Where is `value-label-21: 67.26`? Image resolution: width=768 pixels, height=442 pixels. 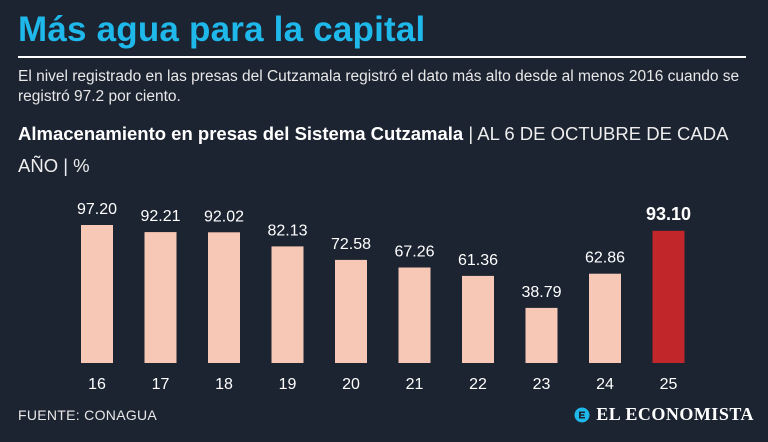
value-label-21: 67.26 is located at coordinates (414, 252).